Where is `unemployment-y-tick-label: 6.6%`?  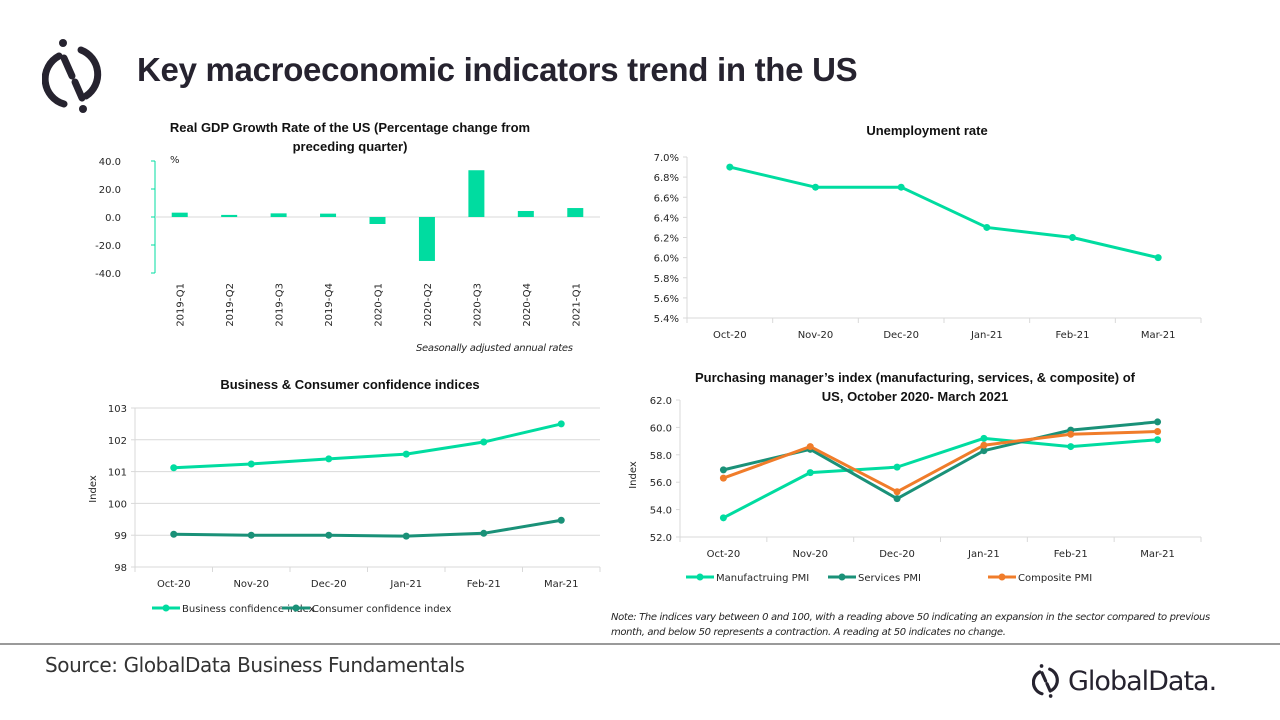 unemployment-y-tick-label: 6.6% is located at coordinates (666, 198).